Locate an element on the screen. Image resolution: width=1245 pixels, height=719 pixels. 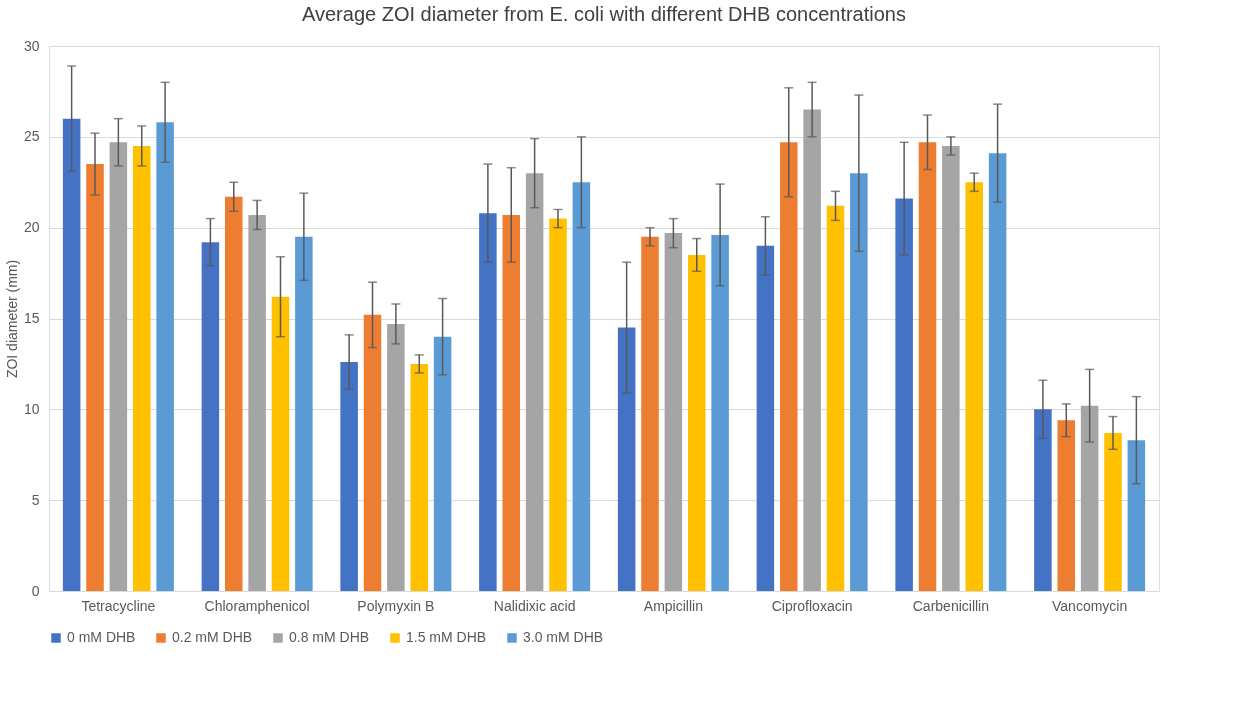
y-tick-label: 20 is located at coordinates (31, 227).